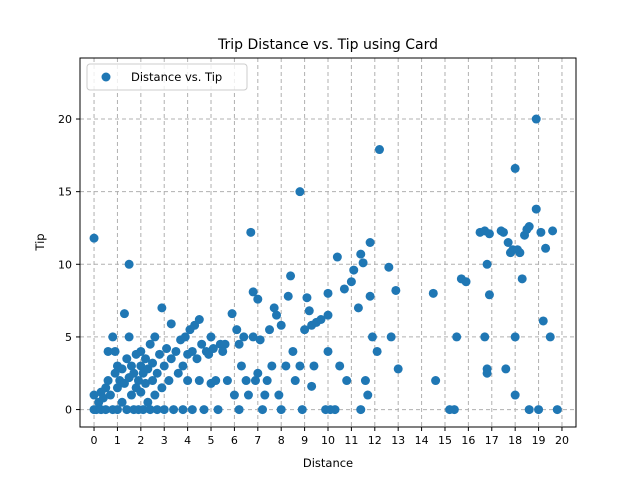 The height and width of the screenshot is (480, 640). What do you see at coordinates (164, 440) in the screenshot?
I see `x-tick-label: 3` at bounding box center [164, 440].